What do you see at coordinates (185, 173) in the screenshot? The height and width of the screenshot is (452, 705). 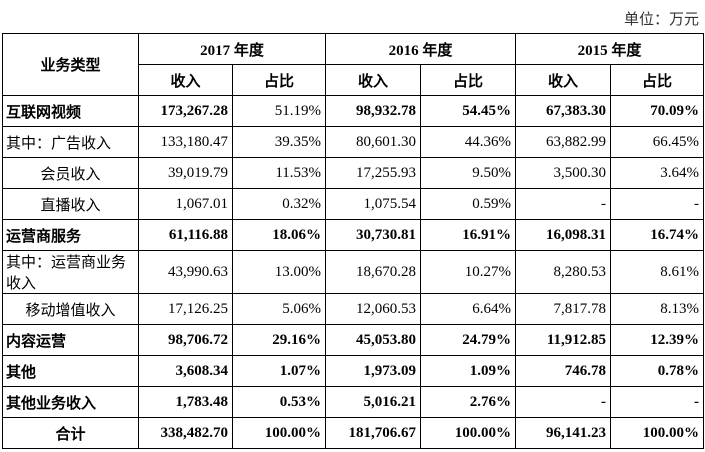 I see `cell: 39,019.79` at bounding box center [185, 173].